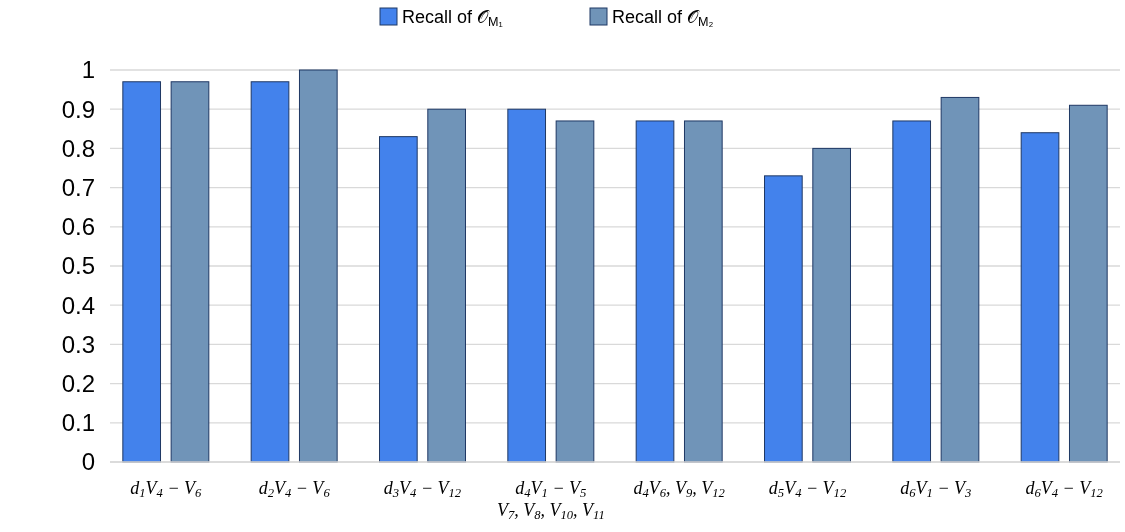  I want to click on y-tick-label: 0.3, so click(78, 344).